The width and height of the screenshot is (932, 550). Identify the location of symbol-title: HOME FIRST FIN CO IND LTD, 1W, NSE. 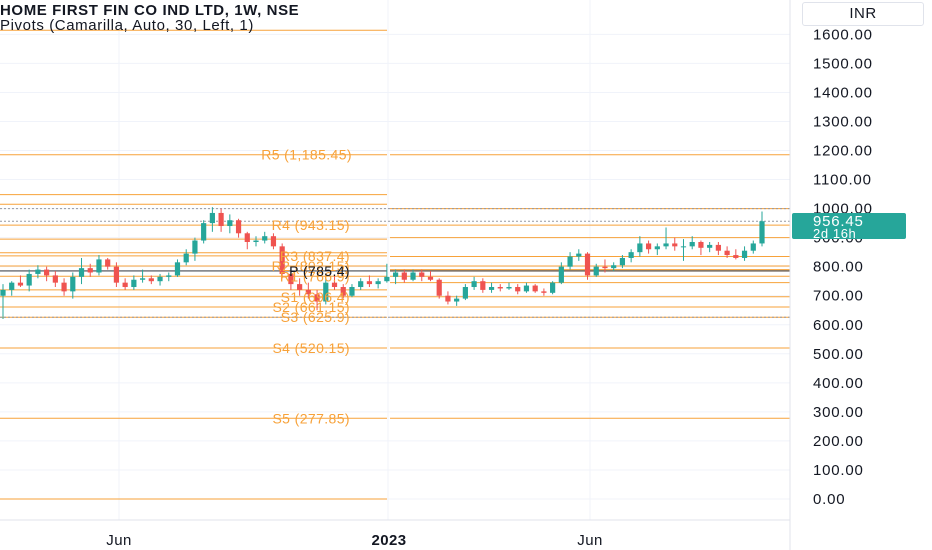
(150, 10).